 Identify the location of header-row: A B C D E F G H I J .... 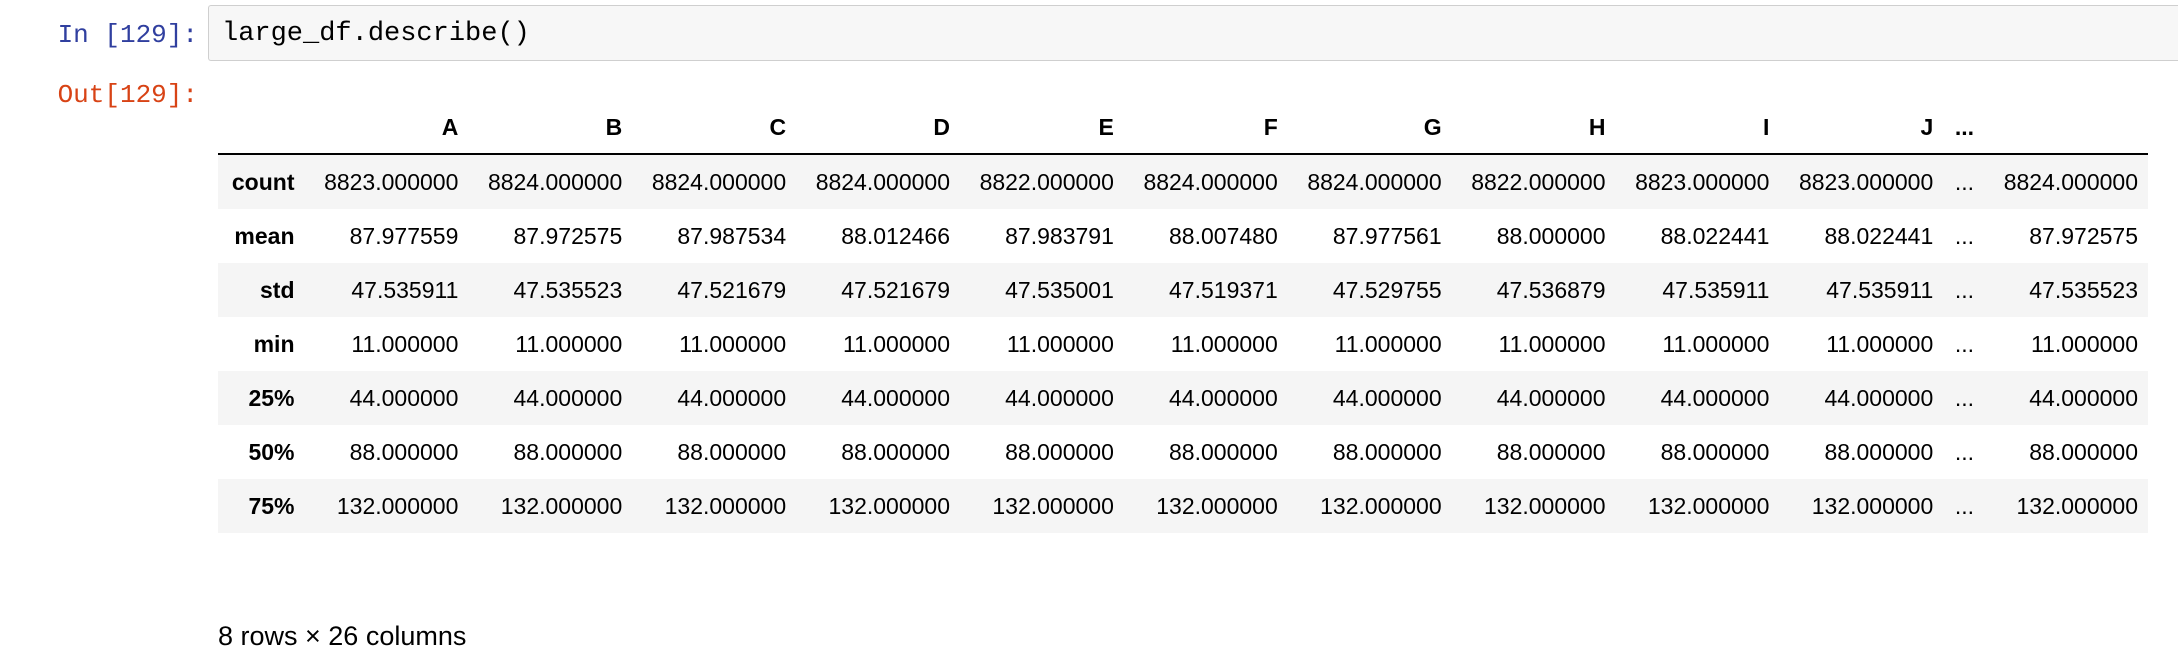
(1183, 127).